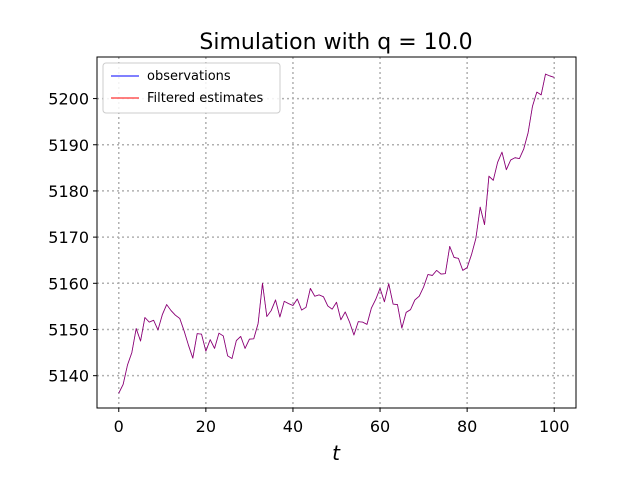 The width and height of the screenshot is (640, 480). Describe the element at coordinates (554, 426) in the screenshot. I see `x-tick-label: 100` at that location.